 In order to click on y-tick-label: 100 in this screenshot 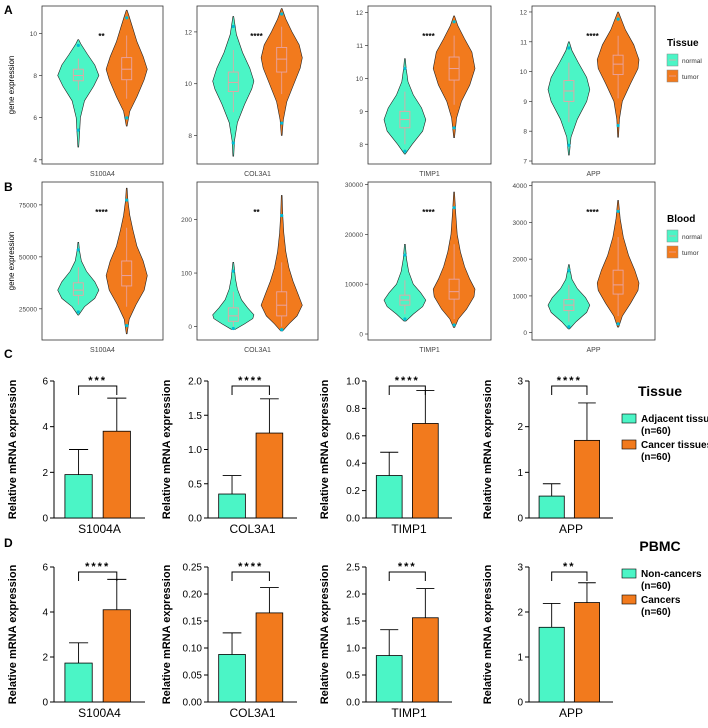, I will do `click(186, 274)`.